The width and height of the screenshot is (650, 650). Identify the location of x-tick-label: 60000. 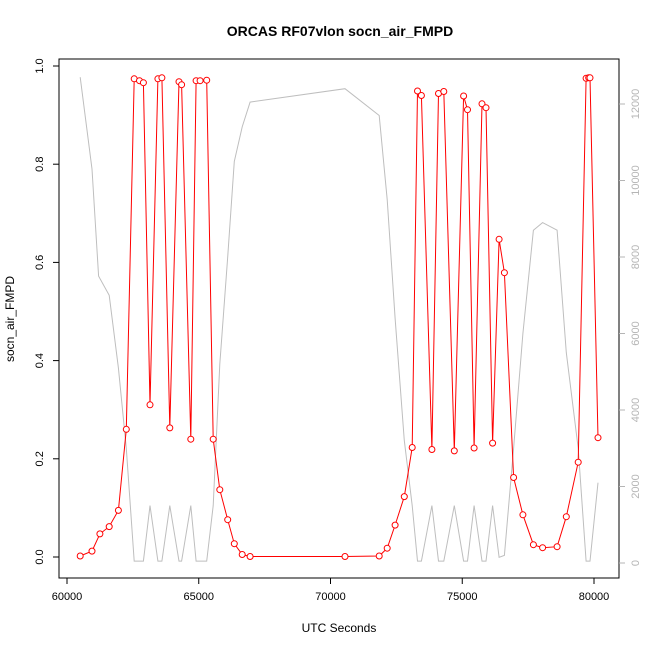
(67, 597).